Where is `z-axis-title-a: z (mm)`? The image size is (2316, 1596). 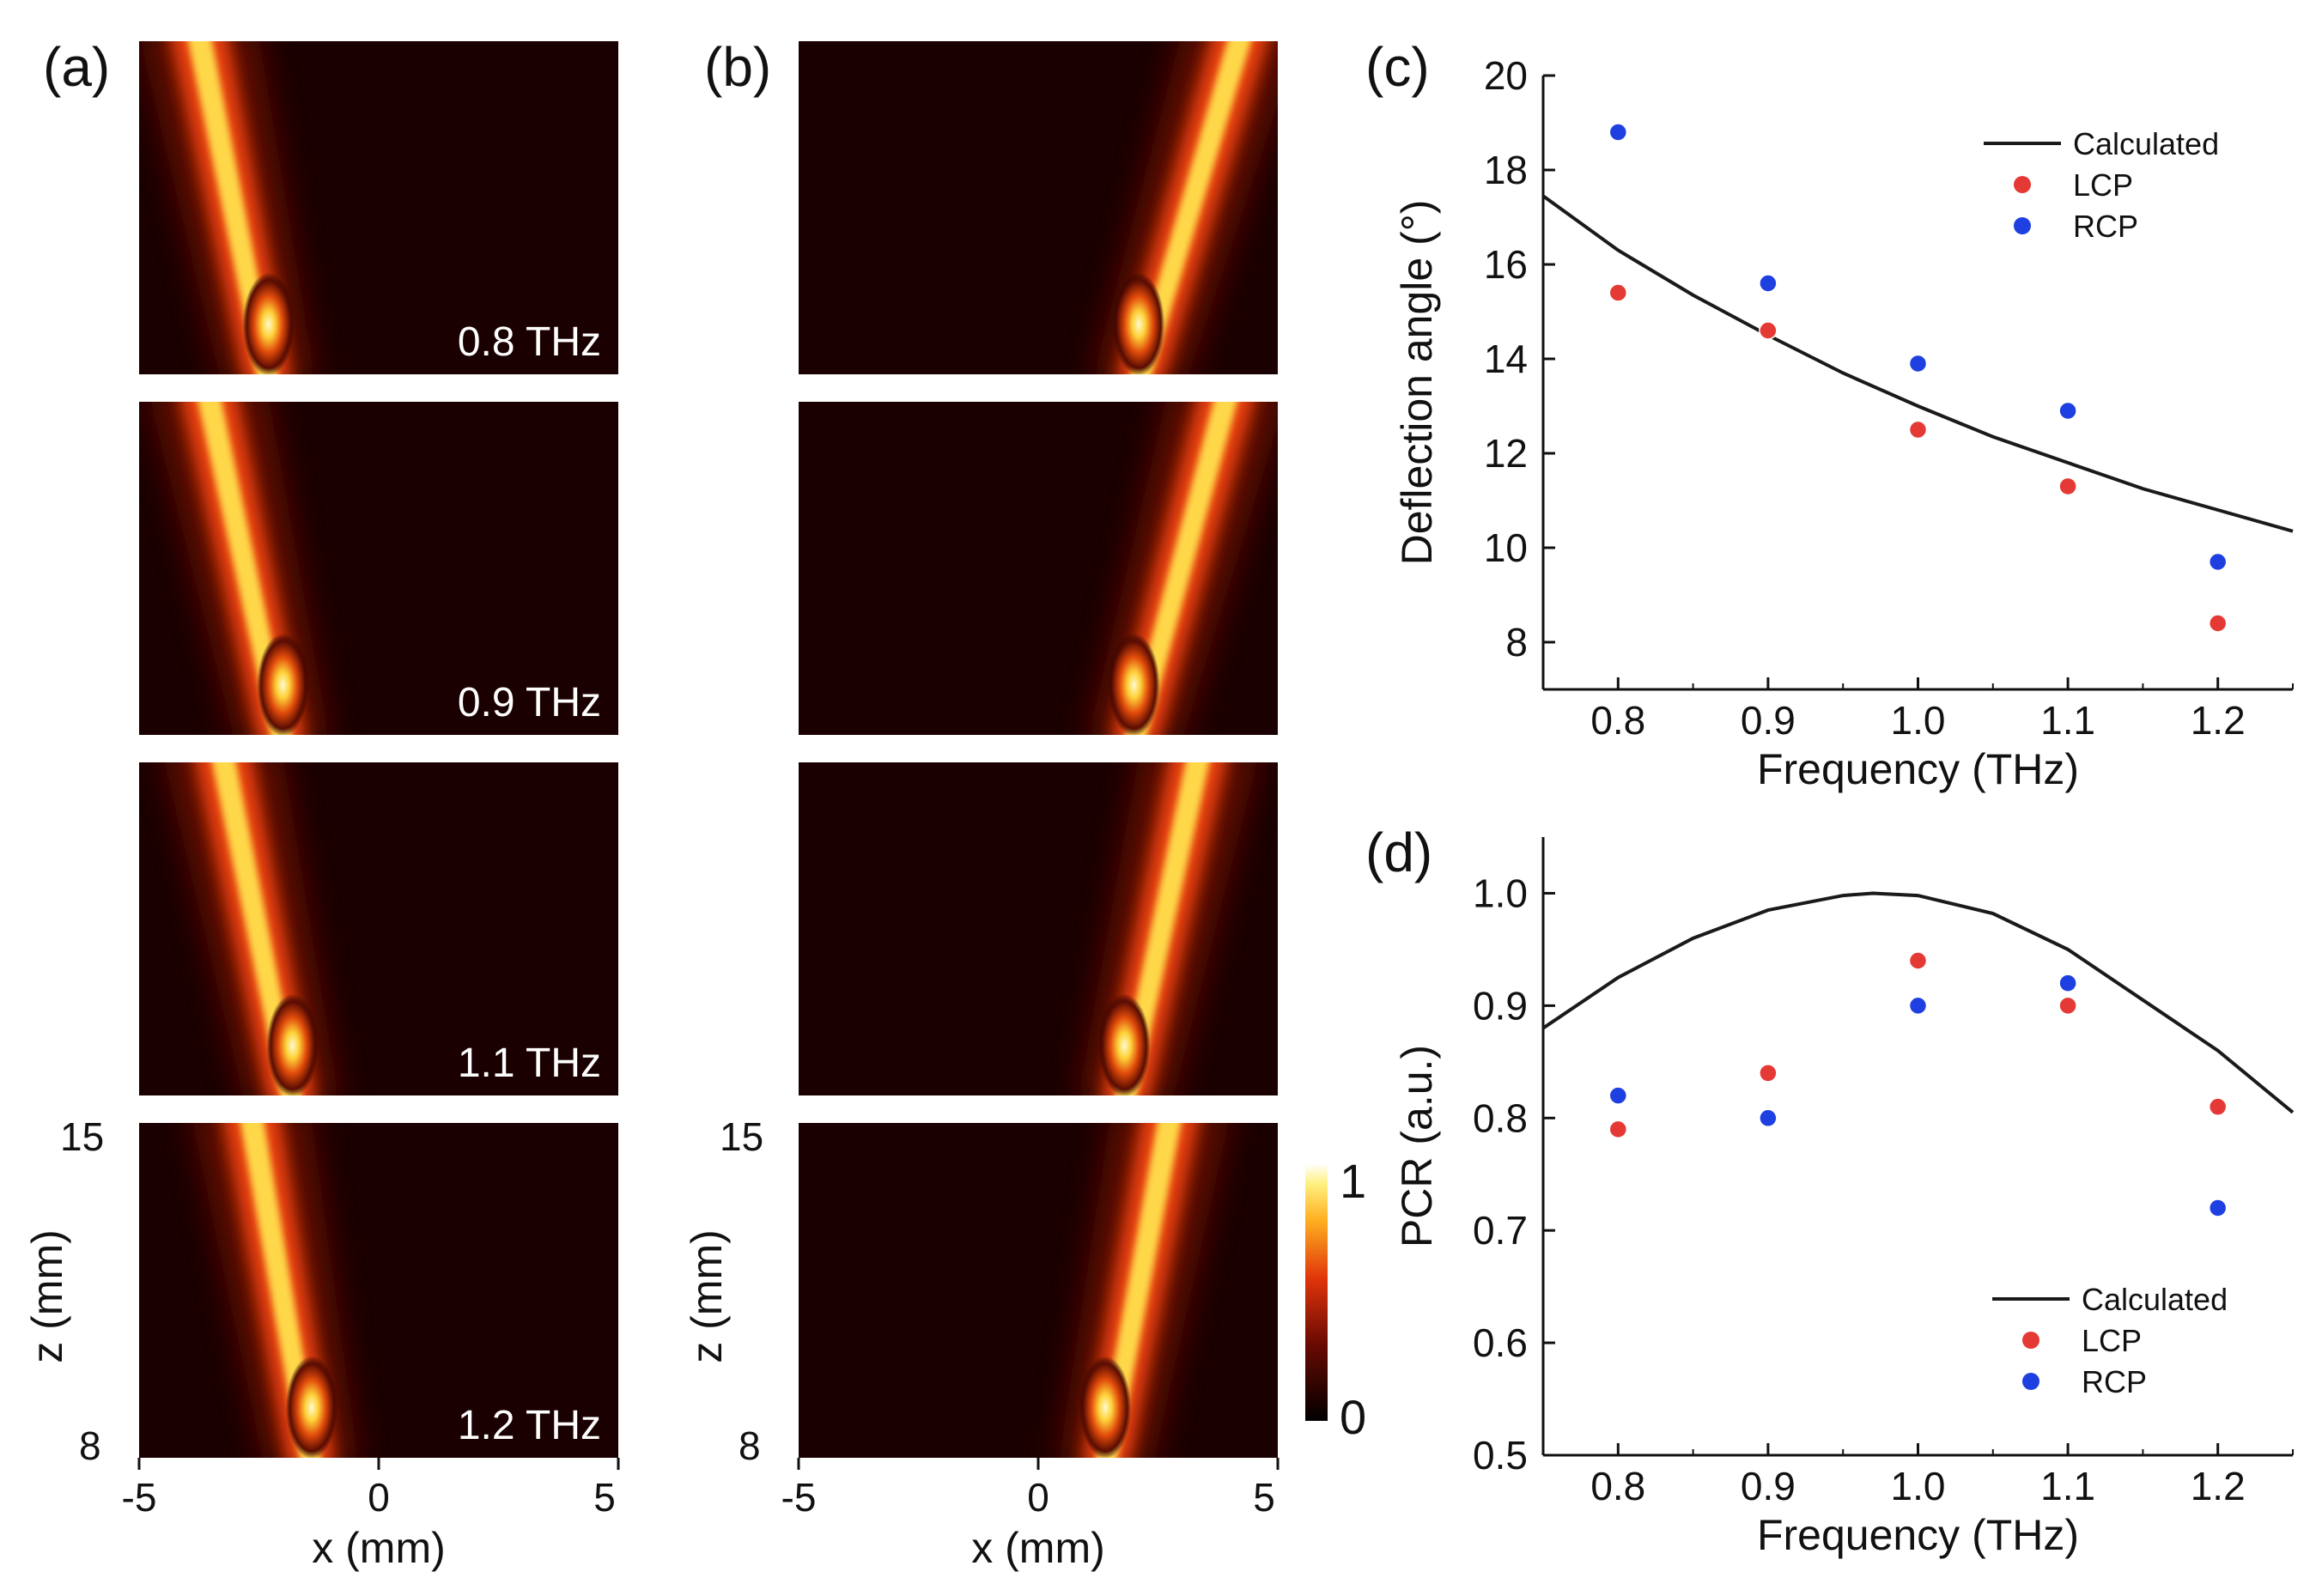
z-axis-title-a: z (mm) is located at coordinates (47, 1296).